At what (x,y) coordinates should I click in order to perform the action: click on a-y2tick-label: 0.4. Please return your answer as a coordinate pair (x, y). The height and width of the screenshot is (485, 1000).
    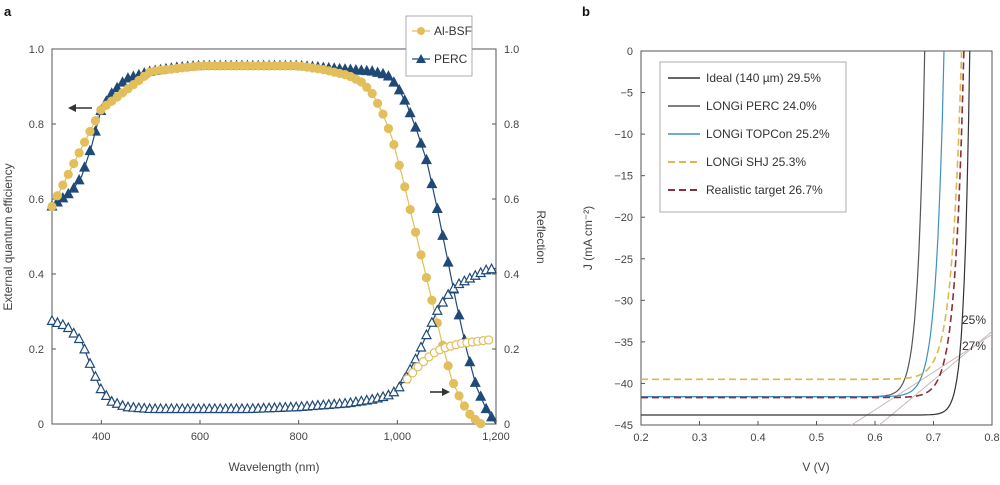
    Looking at the image, I should click on (511, 275).